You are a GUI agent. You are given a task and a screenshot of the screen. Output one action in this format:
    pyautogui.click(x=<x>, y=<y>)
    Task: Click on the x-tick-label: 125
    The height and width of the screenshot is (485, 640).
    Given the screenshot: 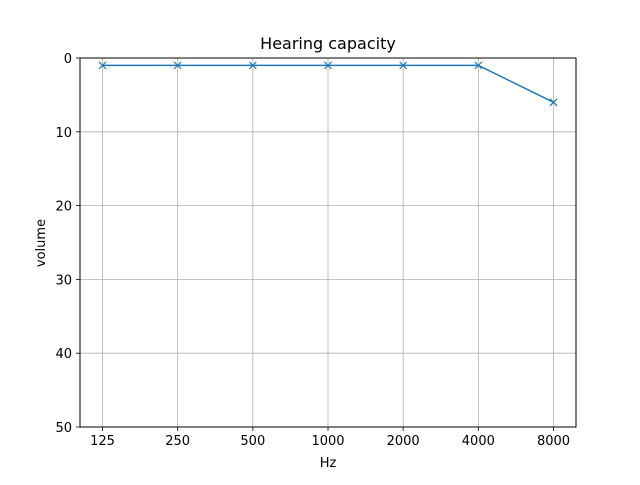 What is the action you would take?
    pyautogui.click(x=102, y=441)
    